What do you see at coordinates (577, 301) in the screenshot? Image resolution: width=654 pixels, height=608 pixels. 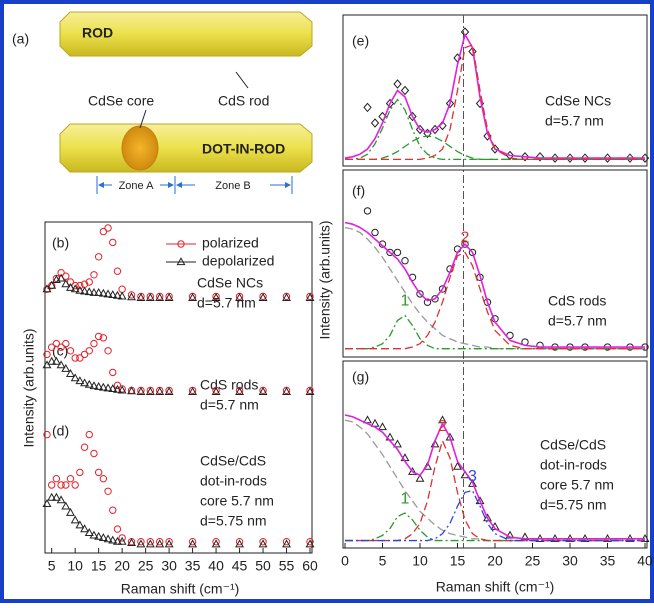 I see `annotation: CdS rods` at bounding box center [577, 301].